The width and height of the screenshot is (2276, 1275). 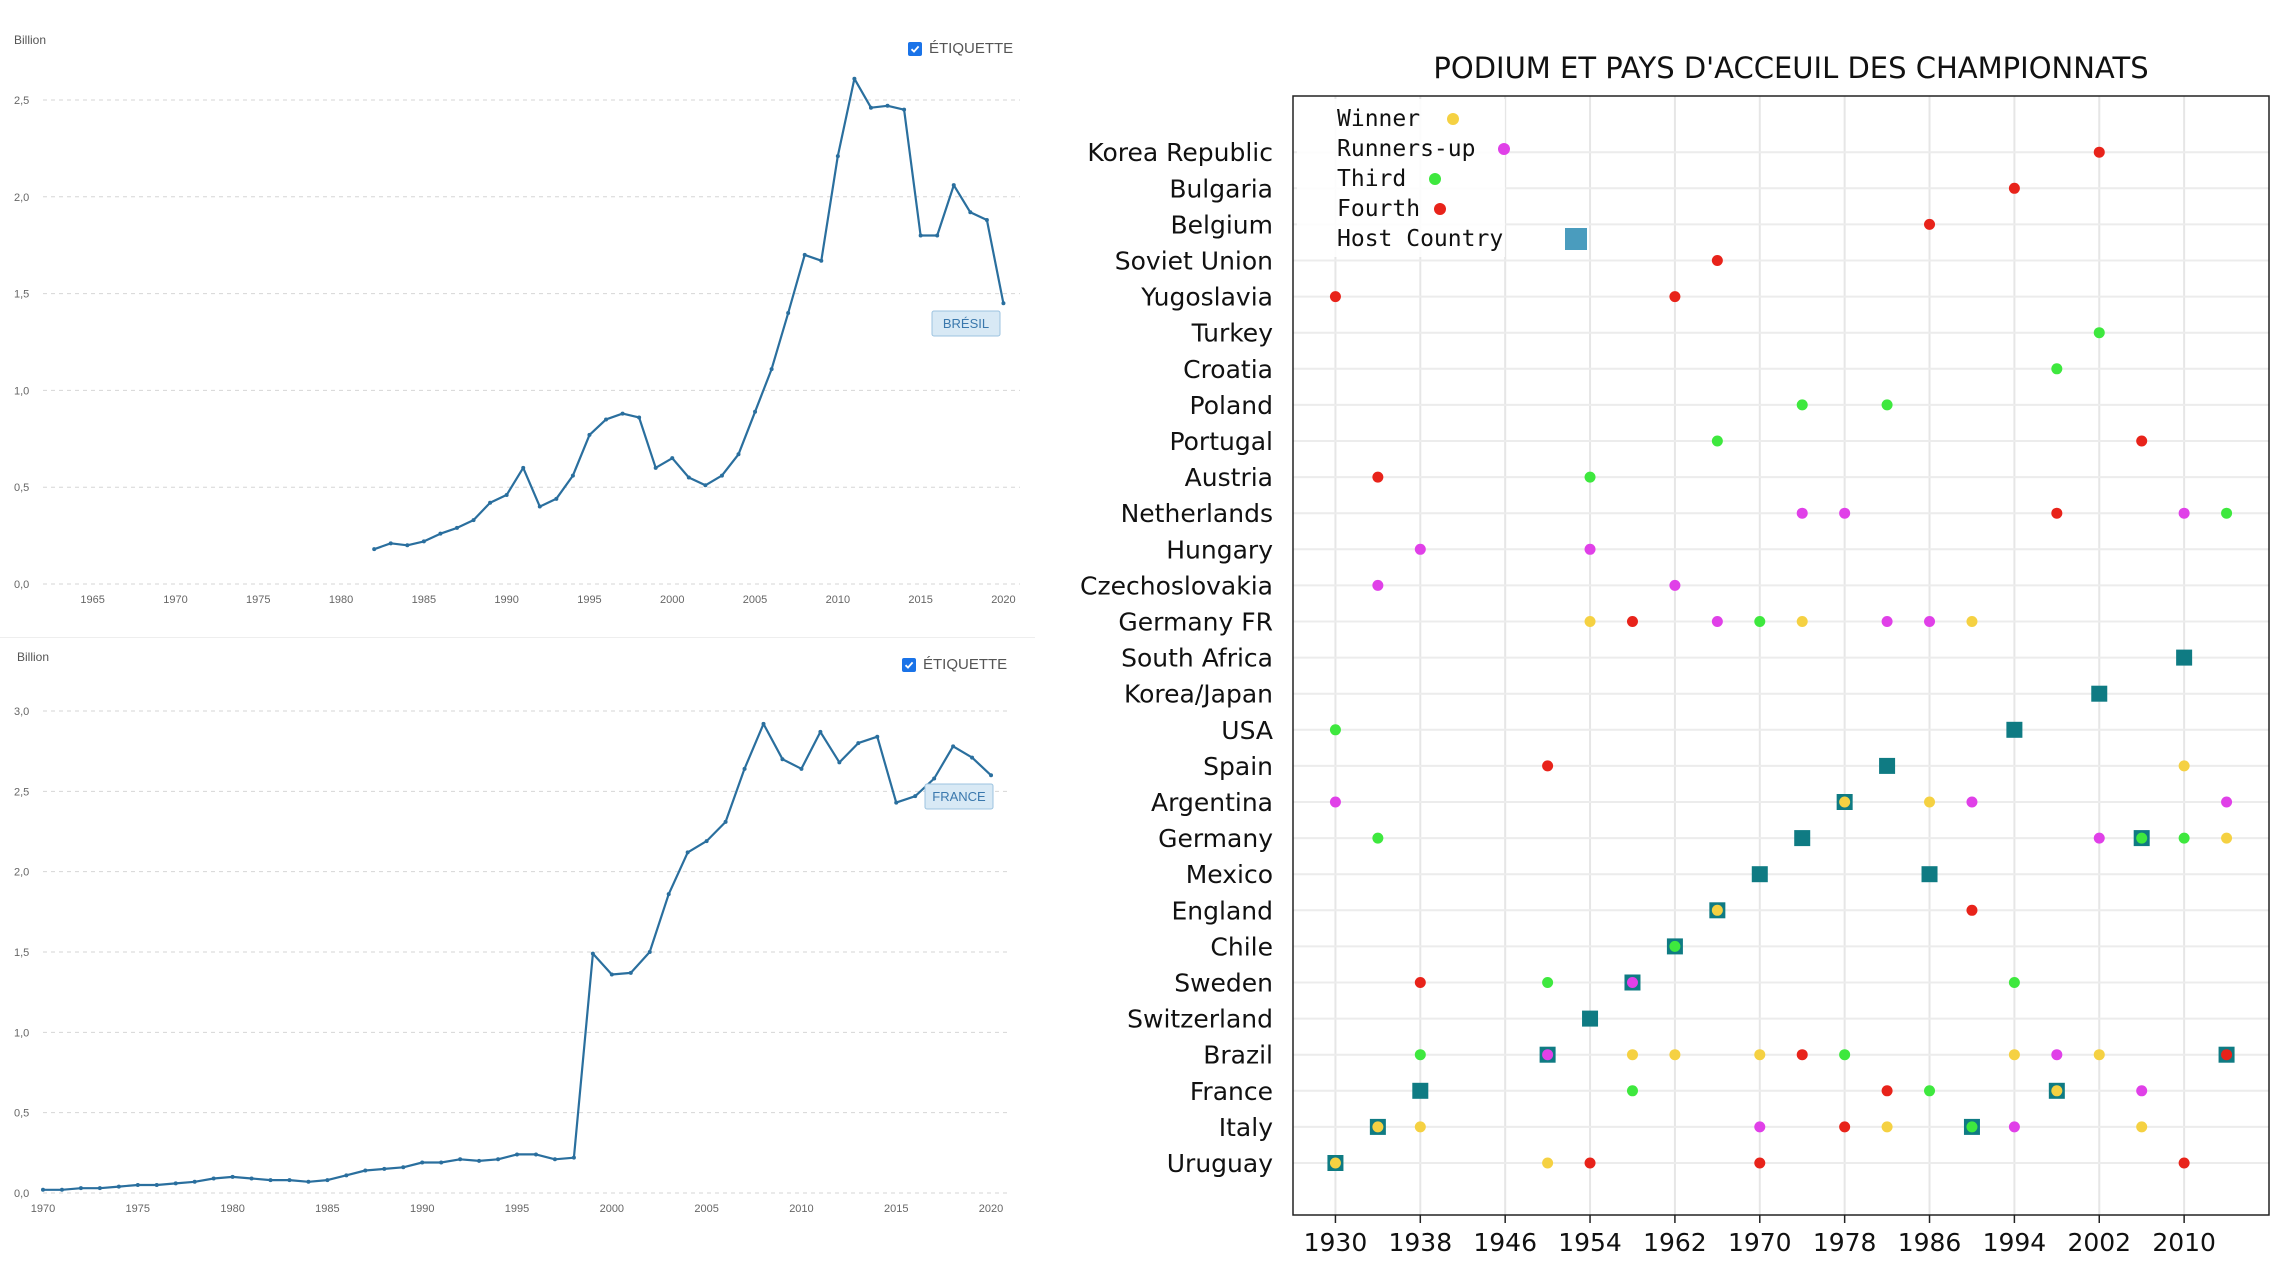 What do you see at coordinates (589, 600) in the screenshot?
I see `brazil-x-tick-label: 1995` at bounding box center [589, 600].